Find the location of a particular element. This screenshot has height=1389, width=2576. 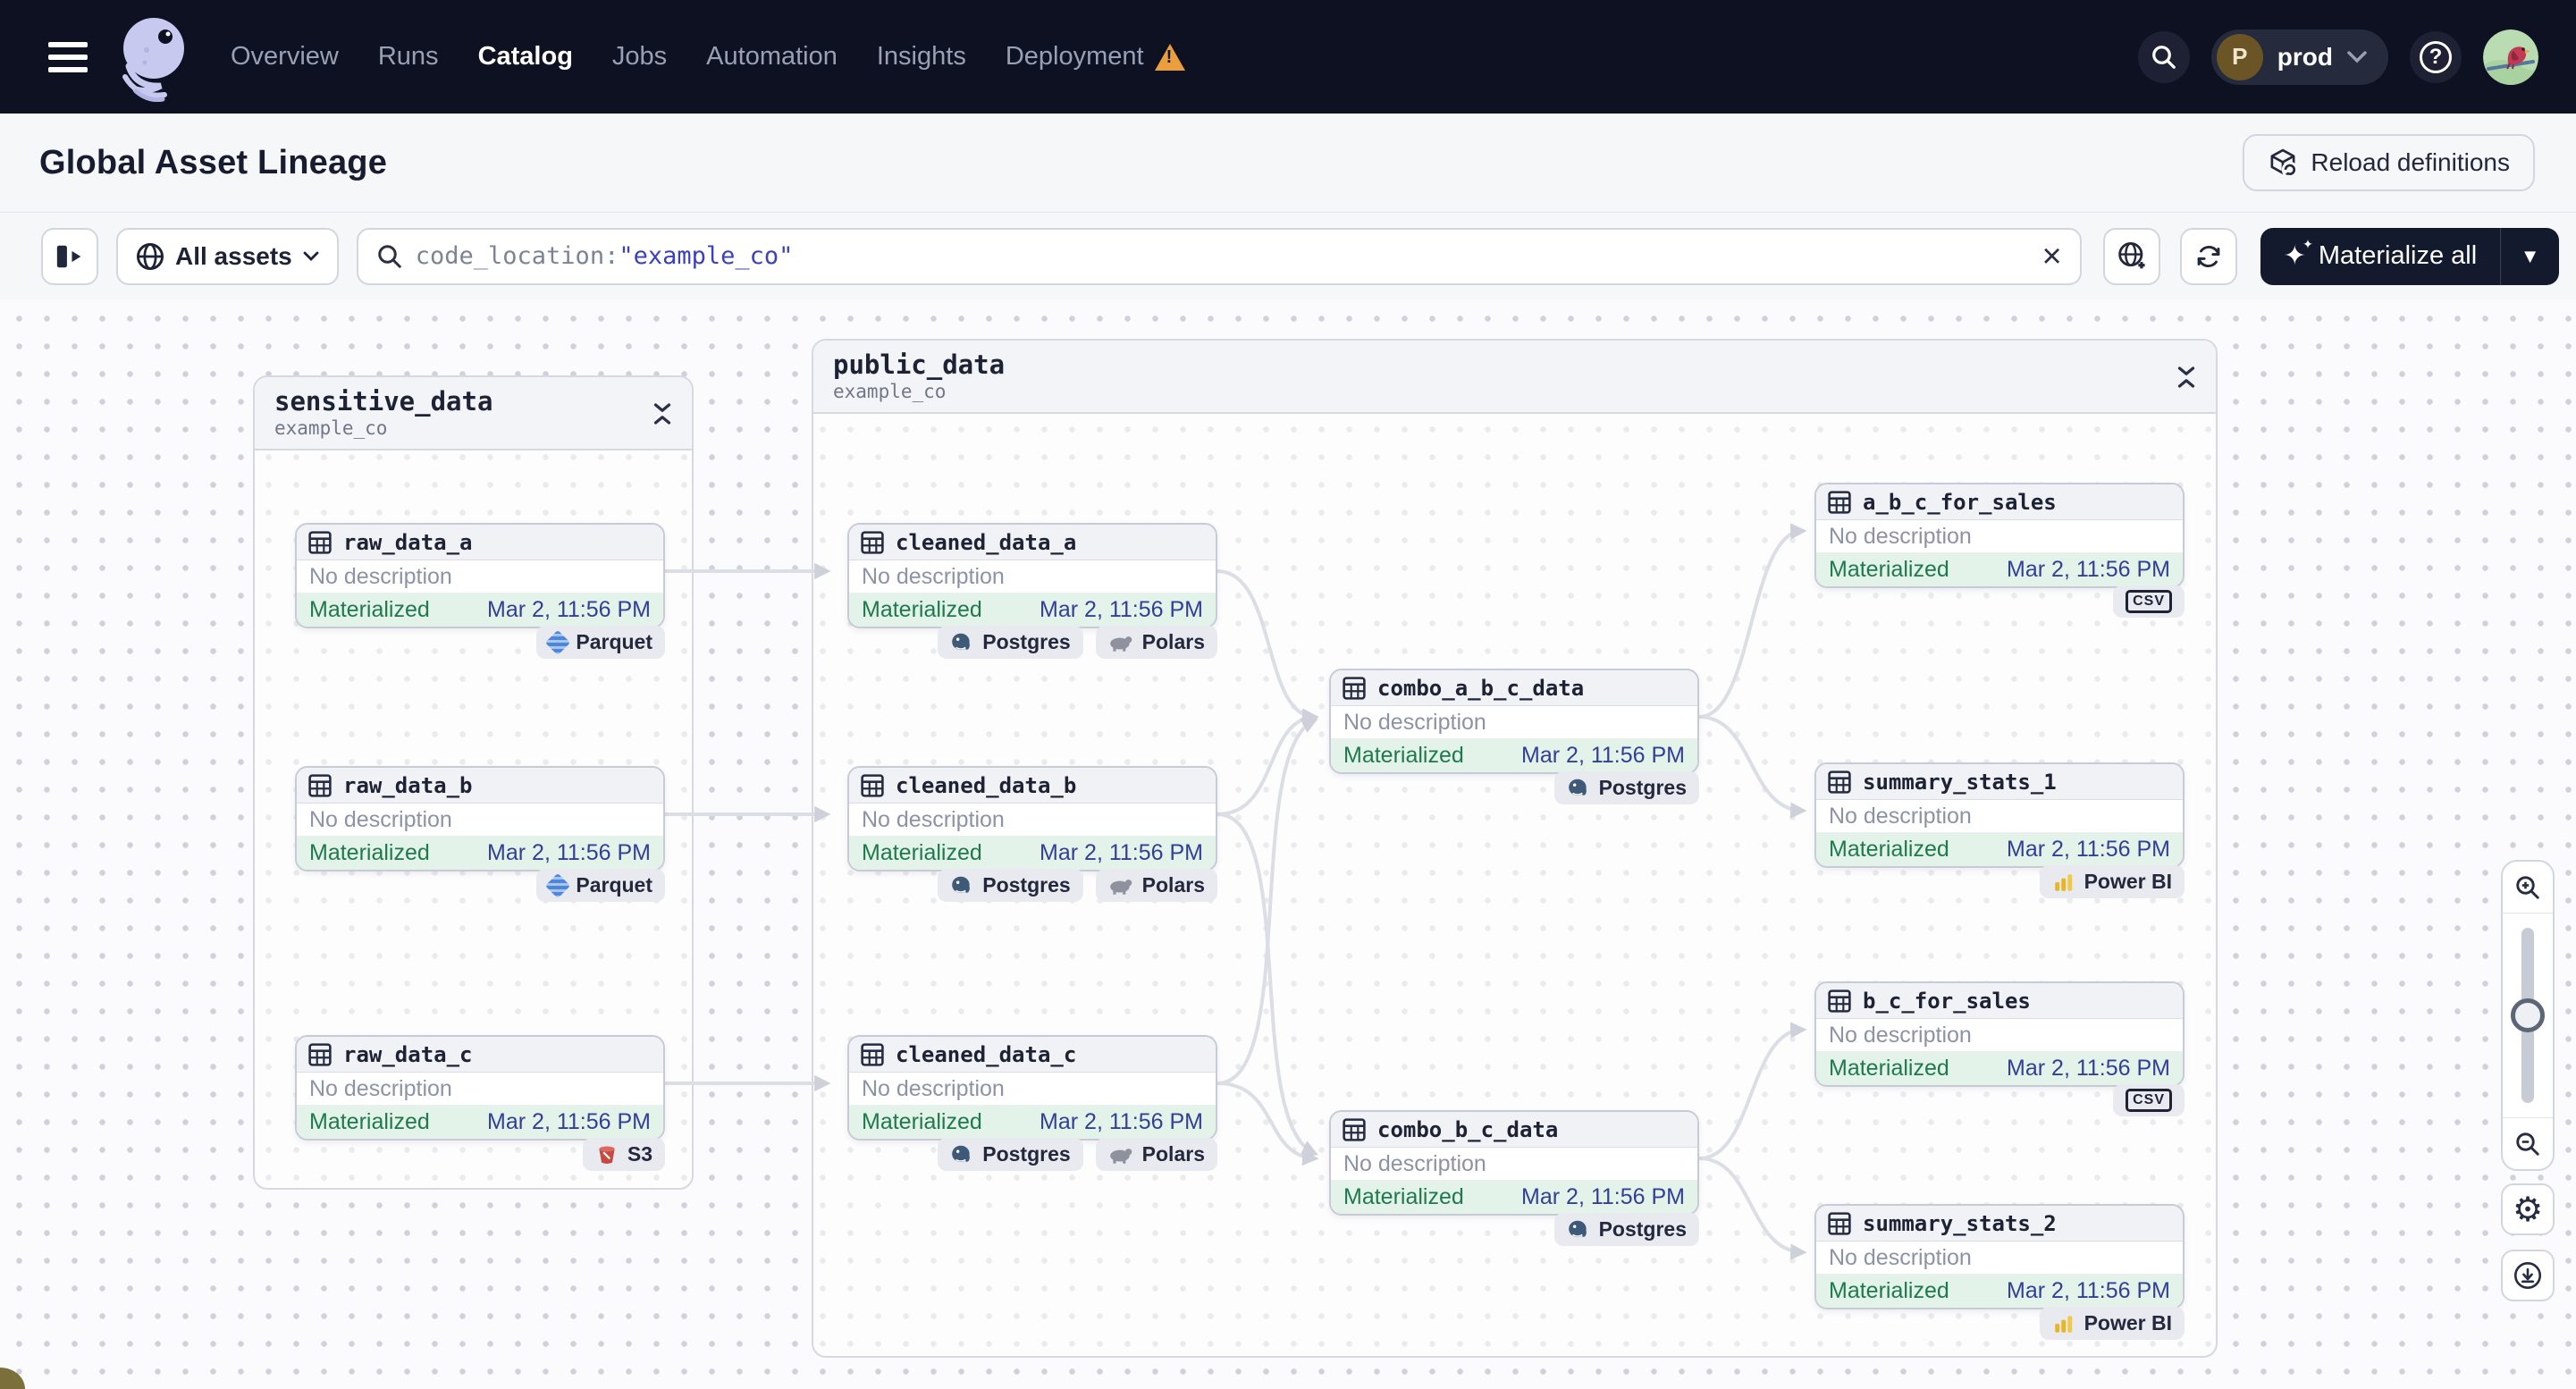

tag-label: Postgres is located at coordinates (1027, 641).